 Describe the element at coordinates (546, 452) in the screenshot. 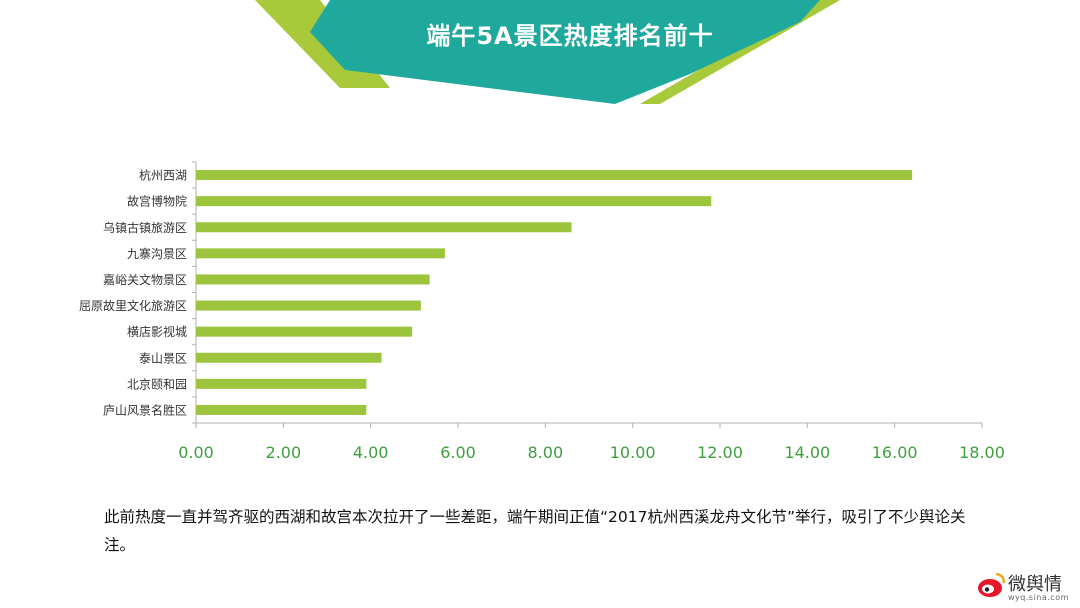

I see `x-tick-label: 8.00` at that location.